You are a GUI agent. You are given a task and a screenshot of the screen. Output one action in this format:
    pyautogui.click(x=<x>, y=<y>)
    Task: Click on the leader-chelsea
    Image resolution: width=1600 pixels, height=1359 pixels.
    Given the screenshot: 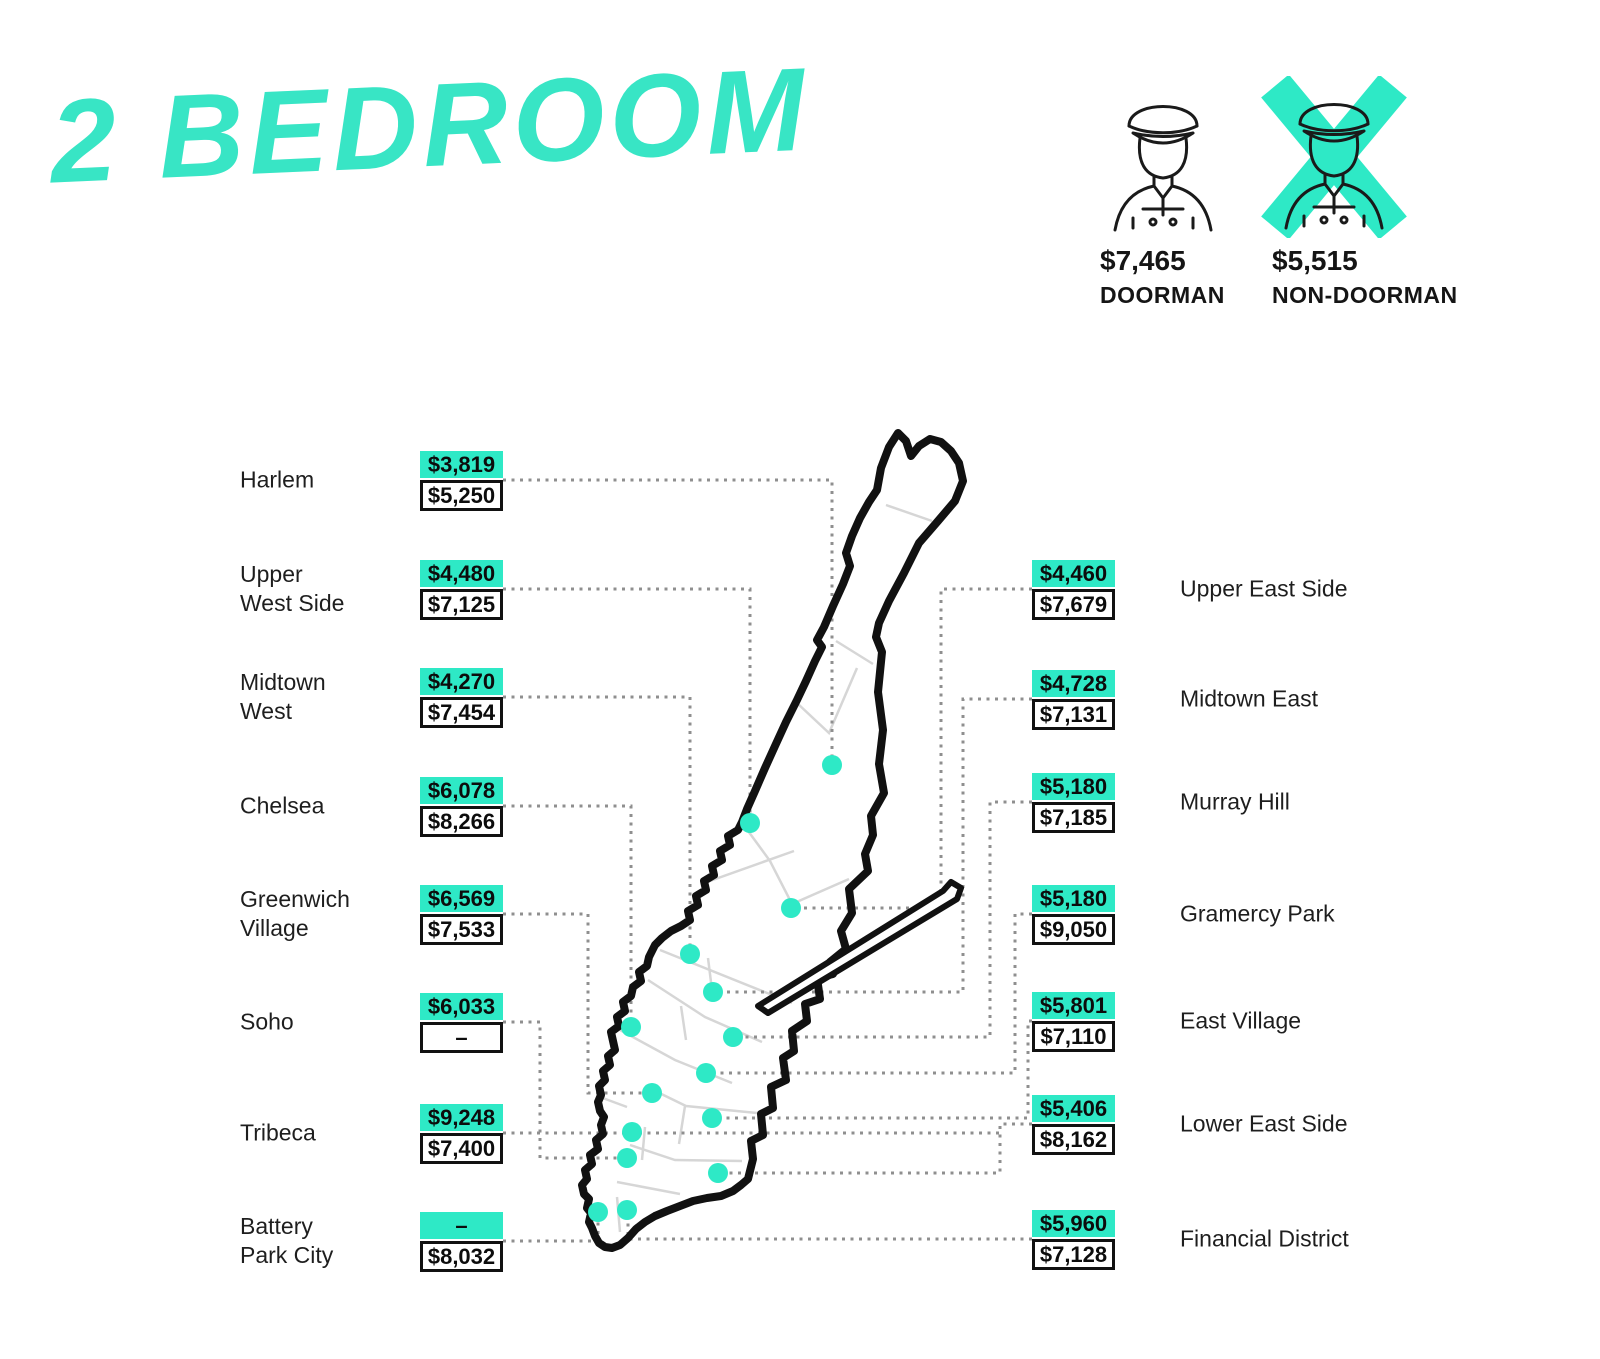 What is the action you would take?
    pyautogui.click(x=568, y=915)
    